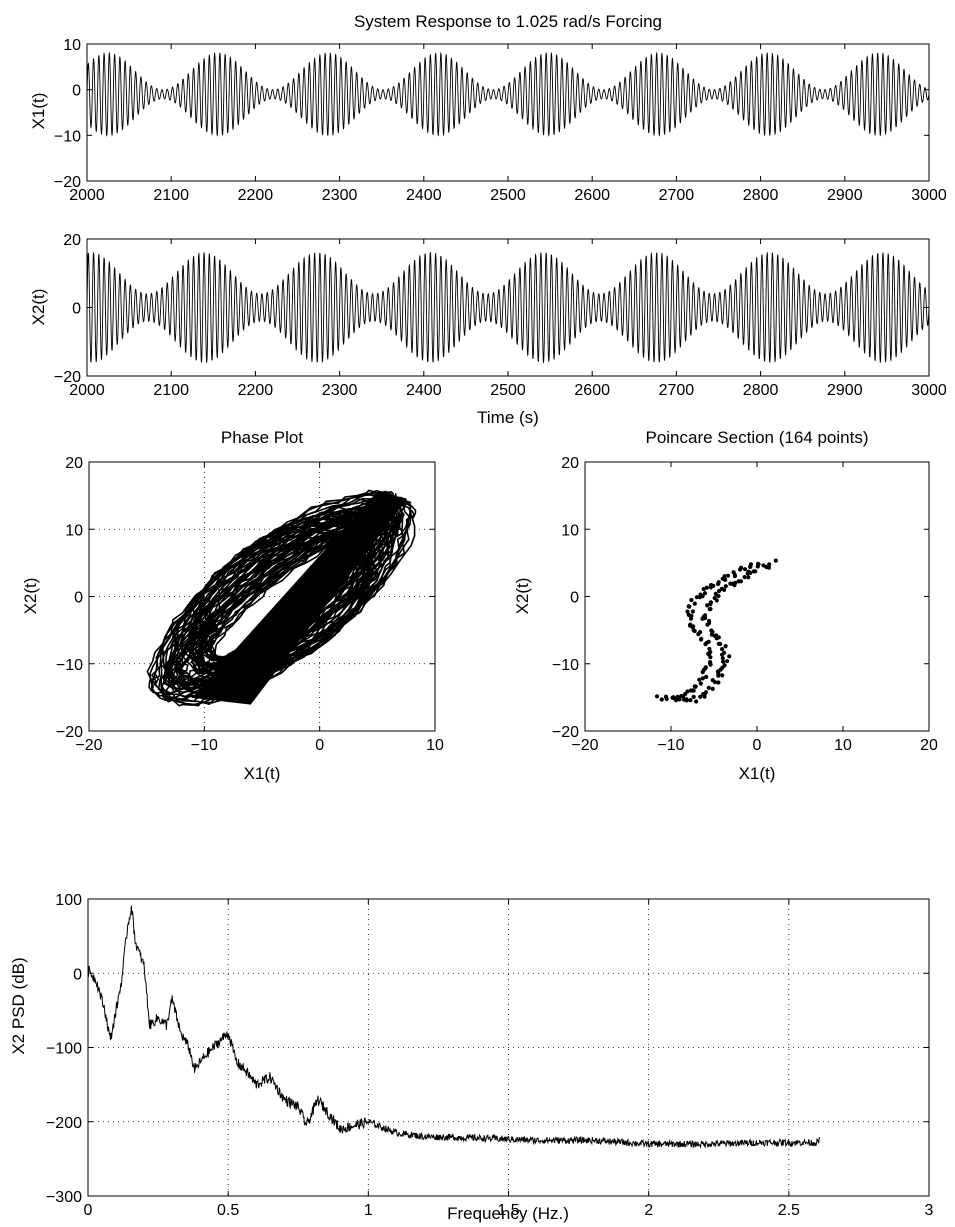 This screenshot has width=955, height=1227. What do you see at coordinates (256, 390) in the screenshot?
I see `x-tick-label: 2200` at bounding box center [256, 390].